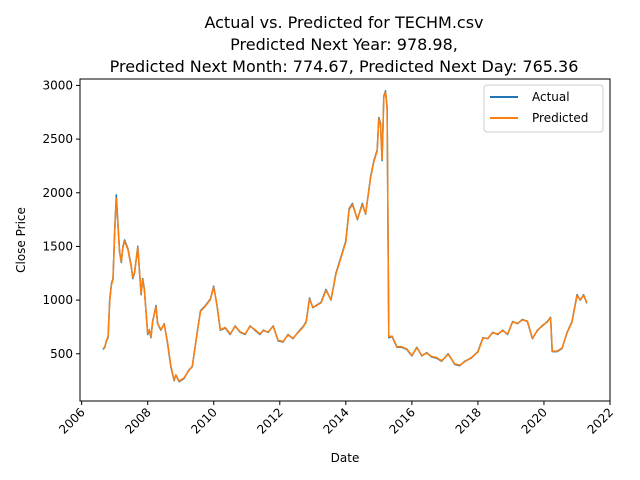 The width and height of the screenshot is (640, 480). What do you see at coordinates (560, 118) in the screenshot?
I see `legend-predicted-label: Predicted` at bounding box center [560, 118].